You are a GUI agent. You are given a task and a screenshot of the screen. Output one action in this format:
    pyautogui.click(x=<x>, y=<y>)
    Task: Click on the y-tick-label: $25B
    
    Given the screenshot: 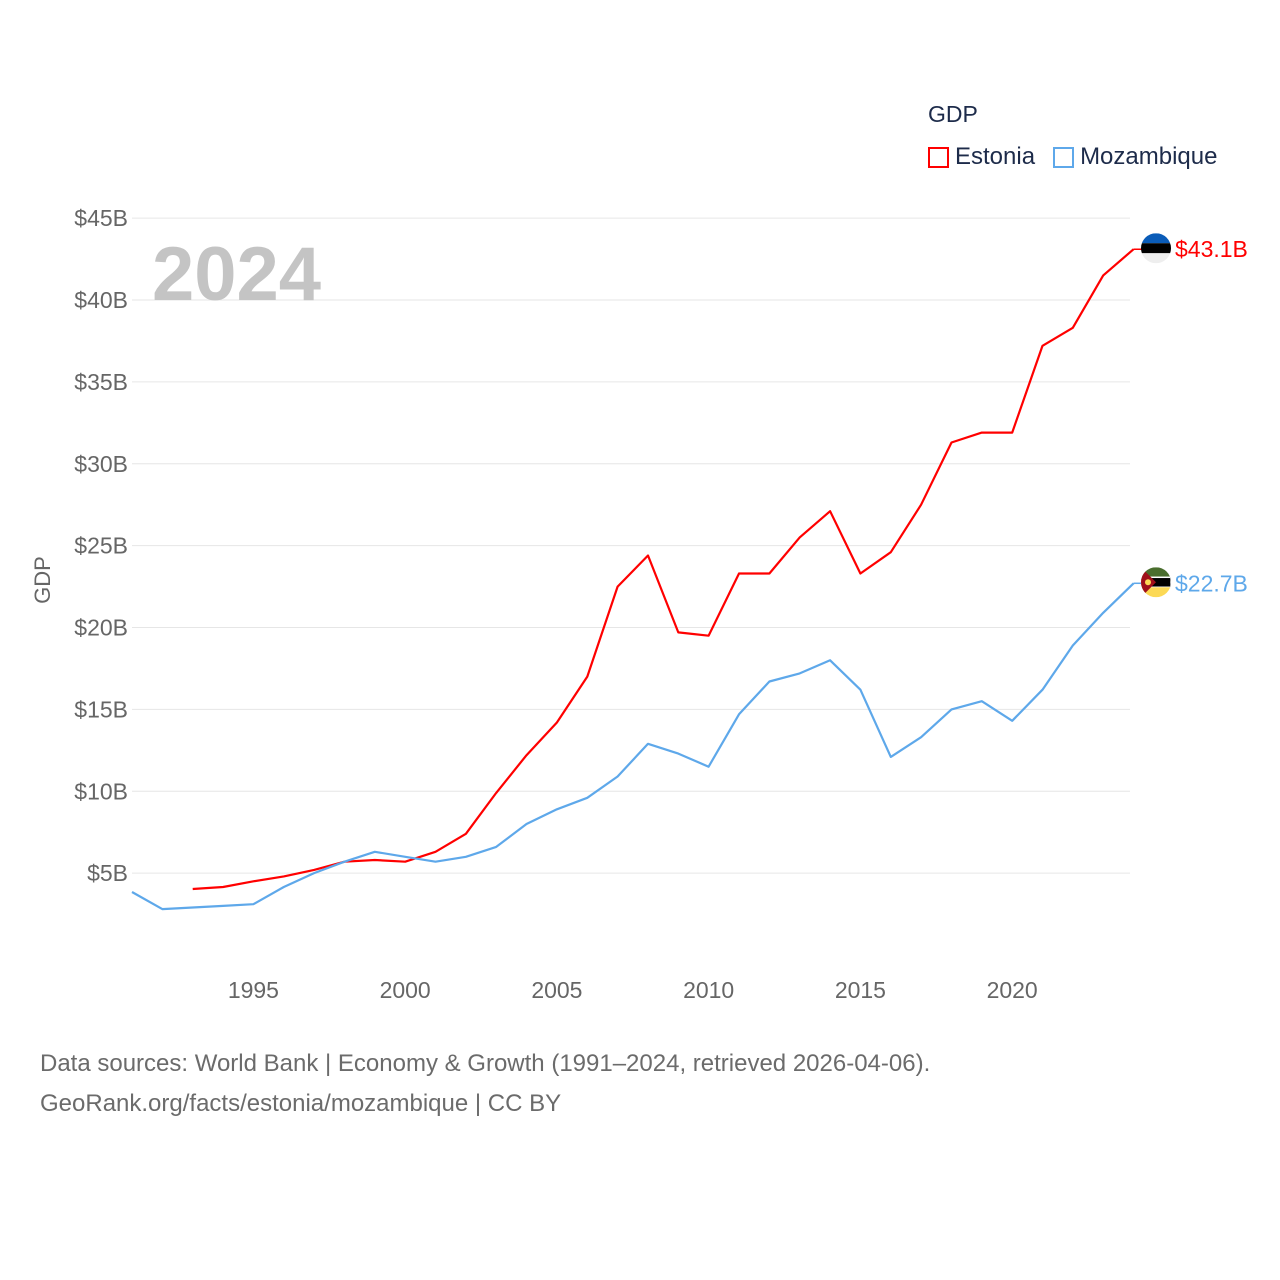 What is the action you would take?
    pyautogui.click(x=101, y=546)
    